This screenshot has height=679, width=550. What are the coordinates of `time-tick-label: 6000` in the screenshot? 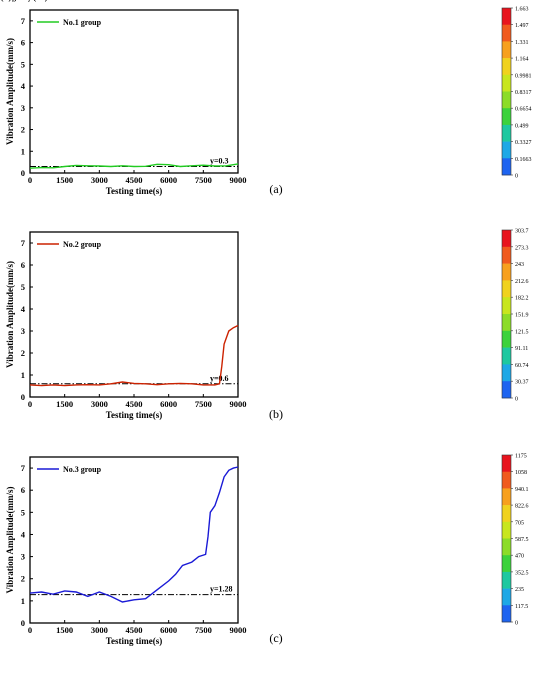 It's located at (4, 1).